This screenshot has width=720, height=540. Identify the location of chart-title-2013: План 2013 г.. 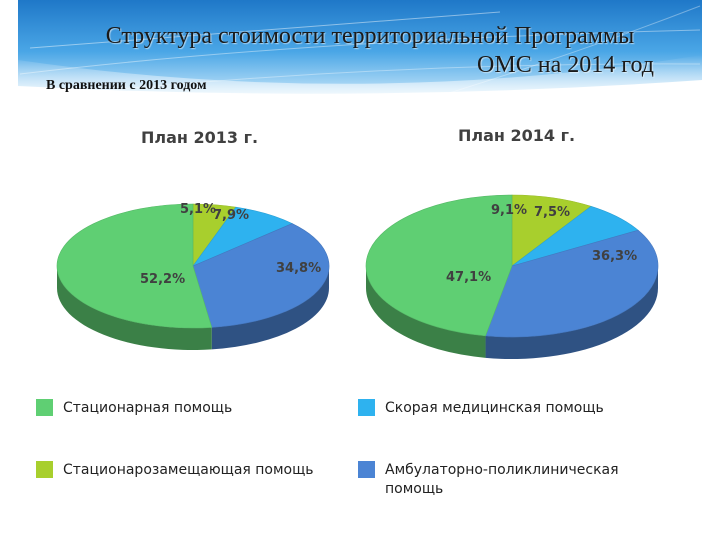
(200, 137).